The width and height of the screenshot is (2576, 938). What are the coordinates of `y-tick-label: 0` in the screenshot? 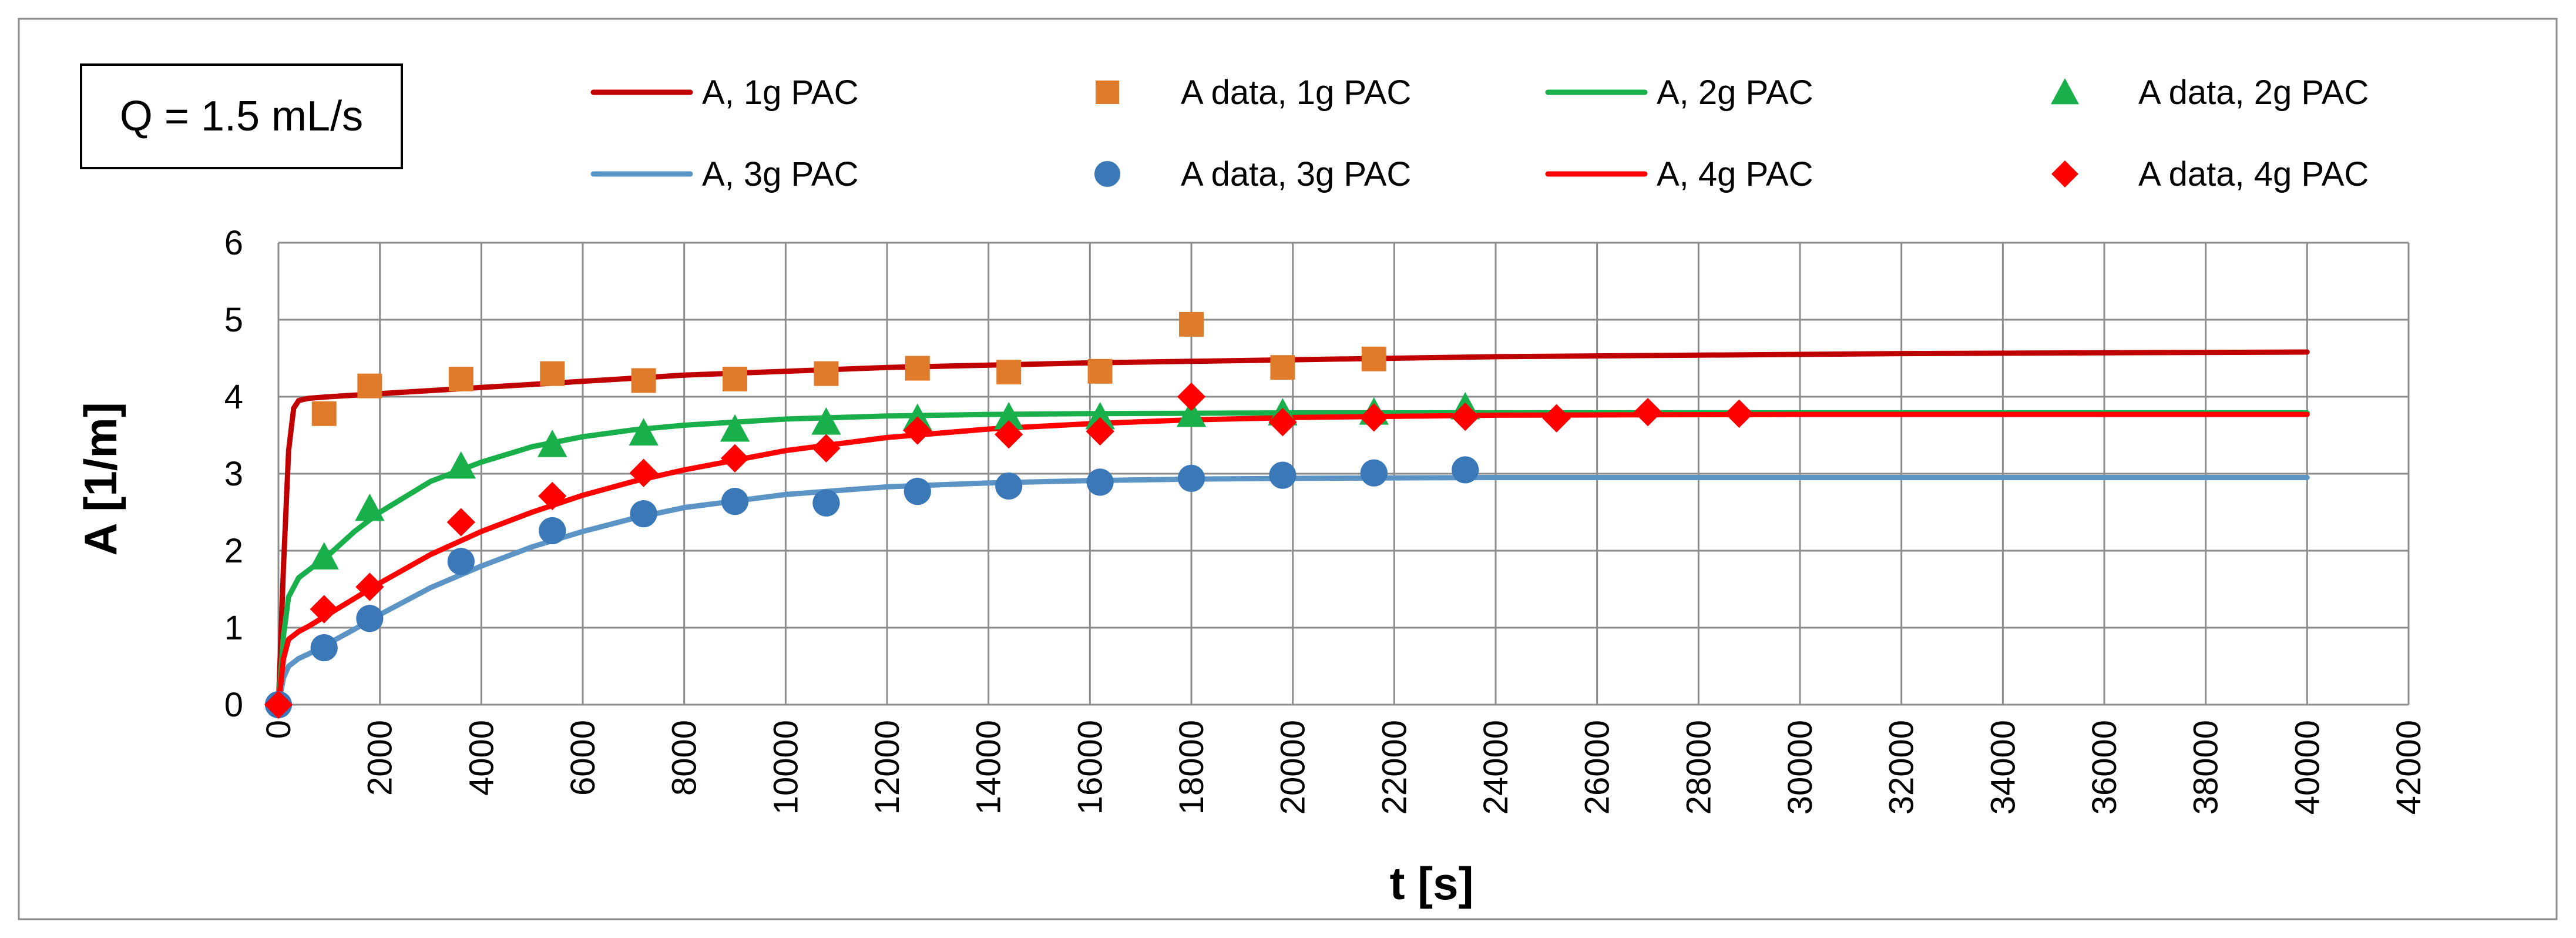 It's located at (233, 705).